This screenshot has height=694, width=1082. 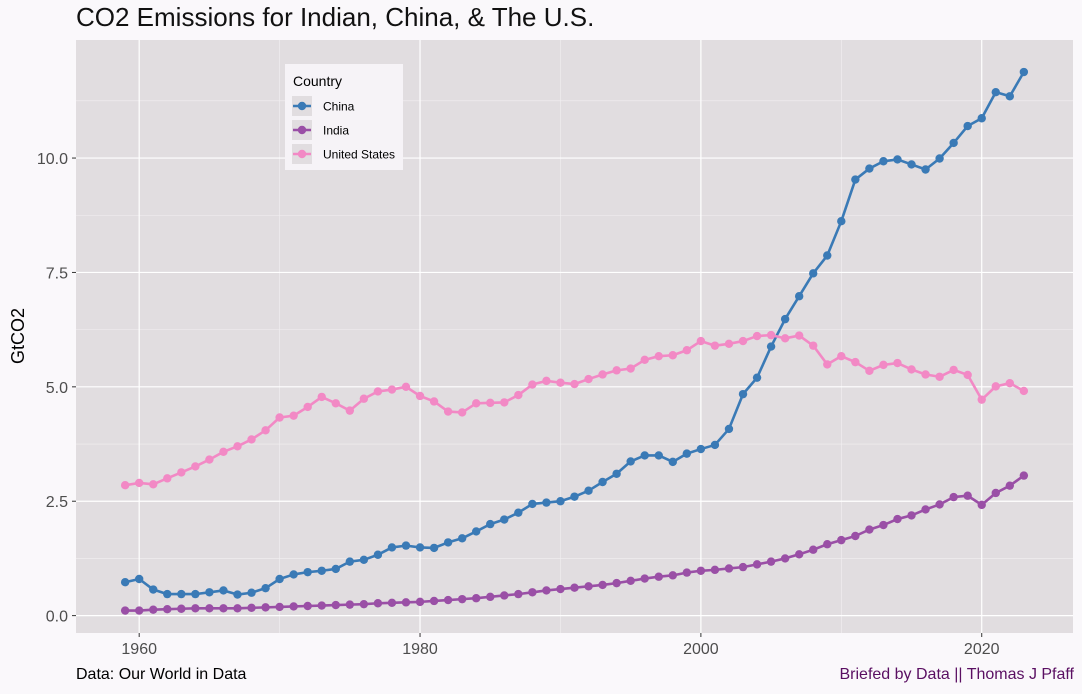 What do you see at coordinates (52, 159) in the screenshot?
I see `y-tick-label: 10.0` at bounding box center [52, 159].